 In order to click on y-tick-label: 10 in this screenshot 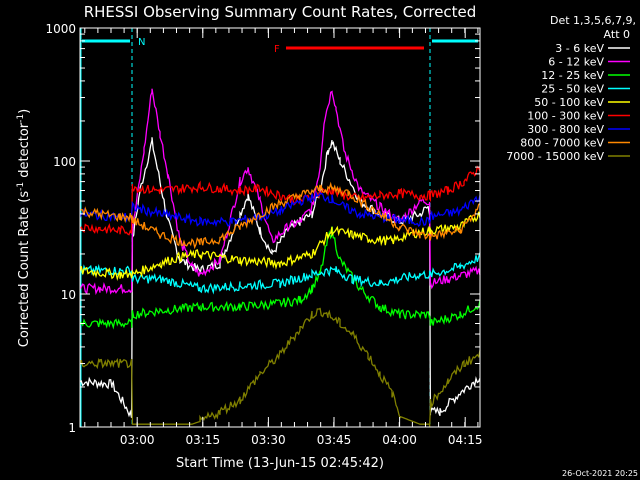, I will do `click(68, 295)`.